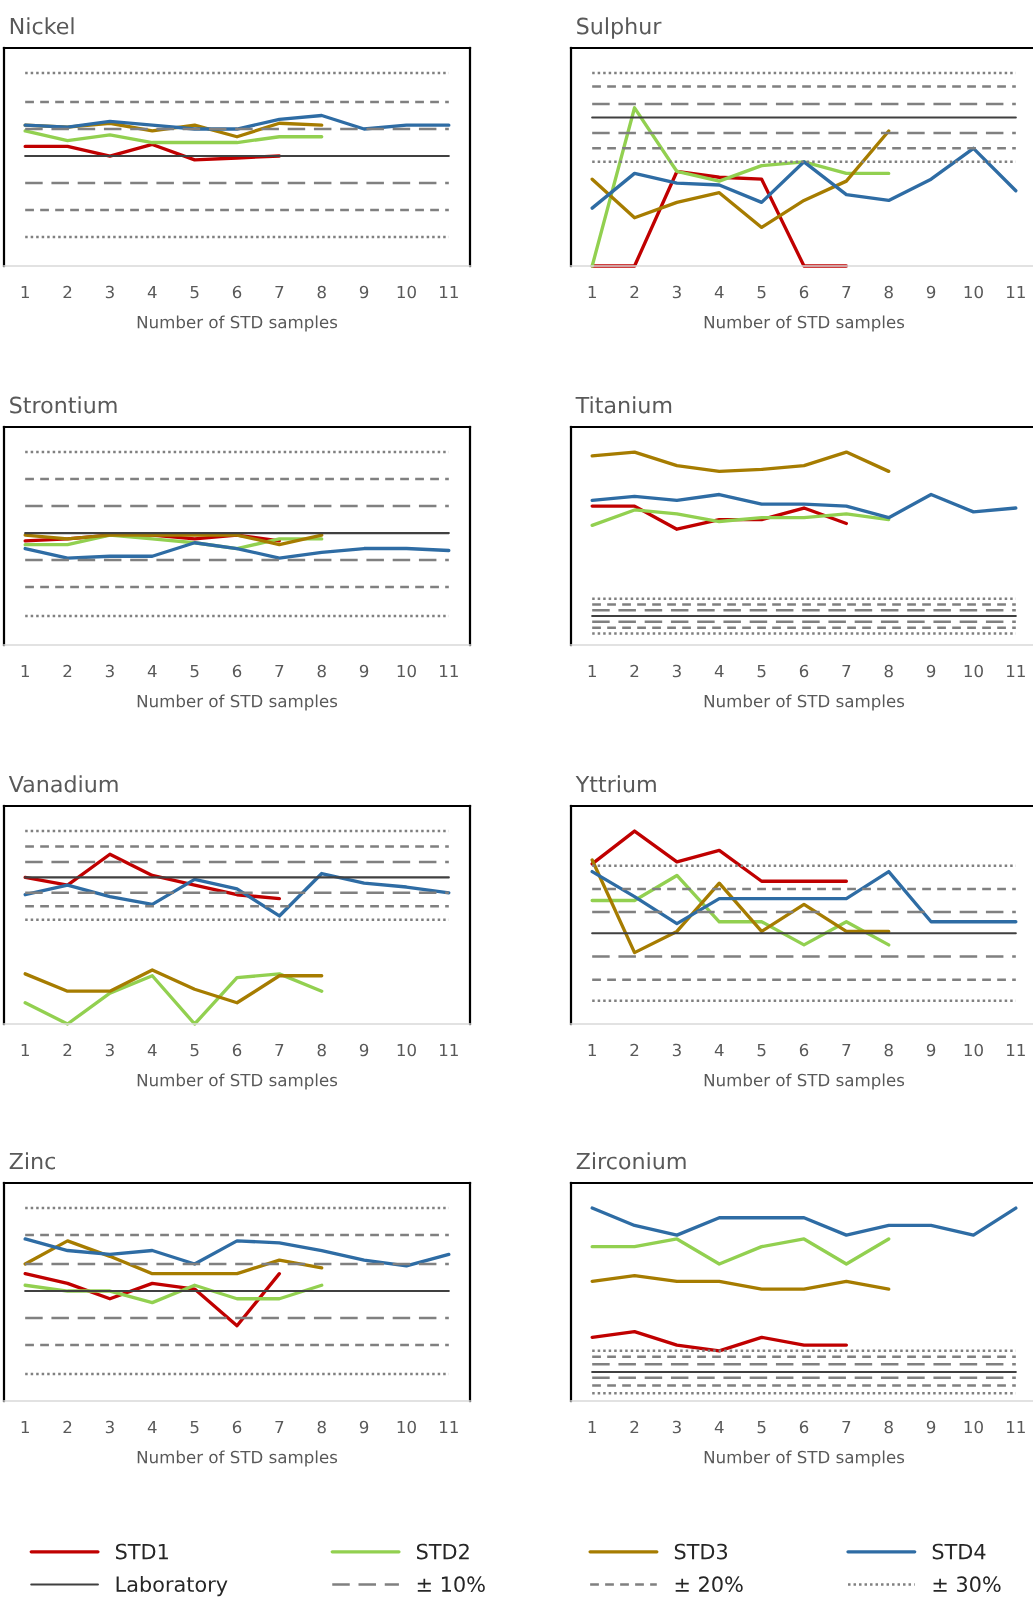 Image resolution: width=1033 pixels, height=1623 pixels. What do you see at coordinates (615, 784) in the screenshot?
I see `chart-title: Yttrium` at bounding box center [615, 784].